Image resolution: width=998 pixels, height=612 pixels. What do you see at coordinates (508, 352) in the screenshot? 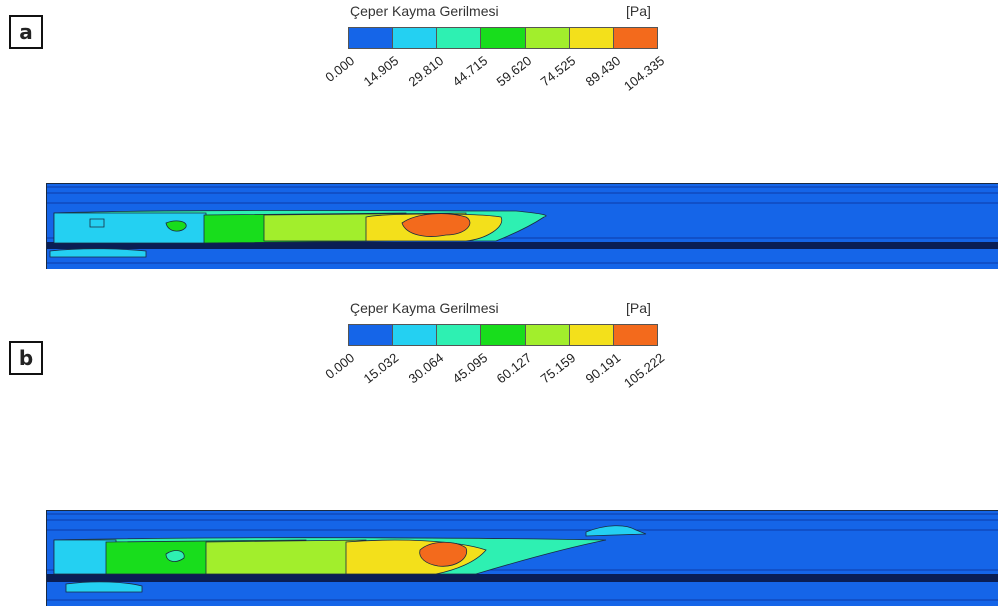
I see `color-legend-b: Çeper Kayma Gerilmesi [Pa]` at bounding box center [508, 352].